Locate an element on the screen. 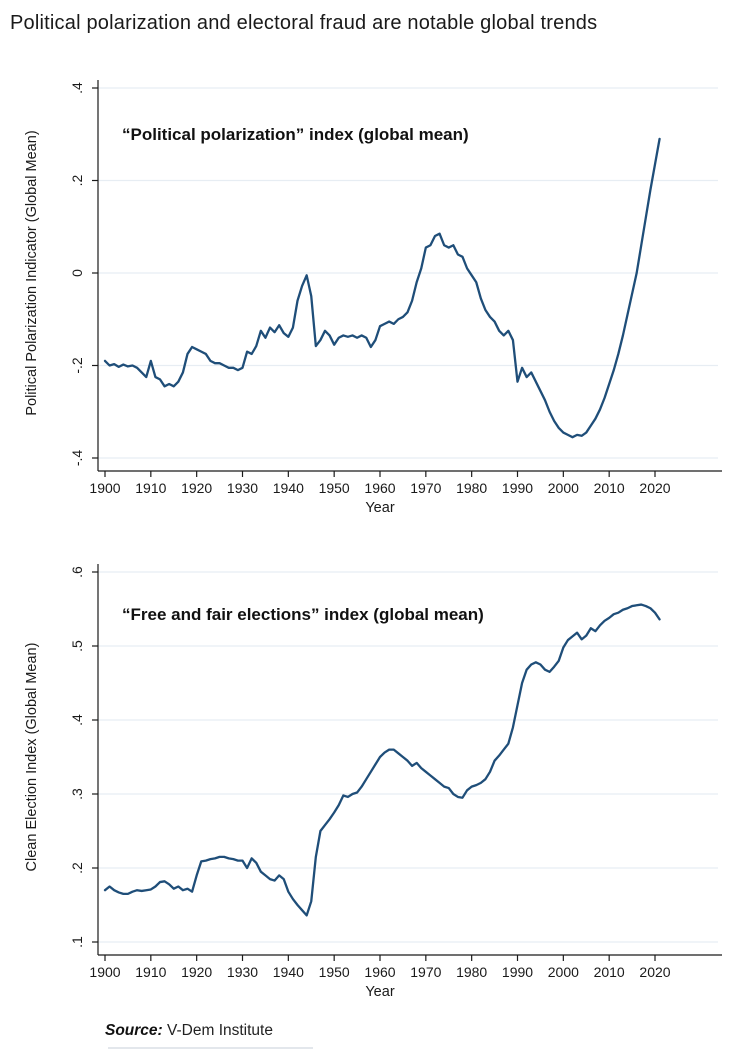 This screenshot has width=730, height=1056. source-note: Source: V-Dem Institute is located at coordinates (189, 1031).